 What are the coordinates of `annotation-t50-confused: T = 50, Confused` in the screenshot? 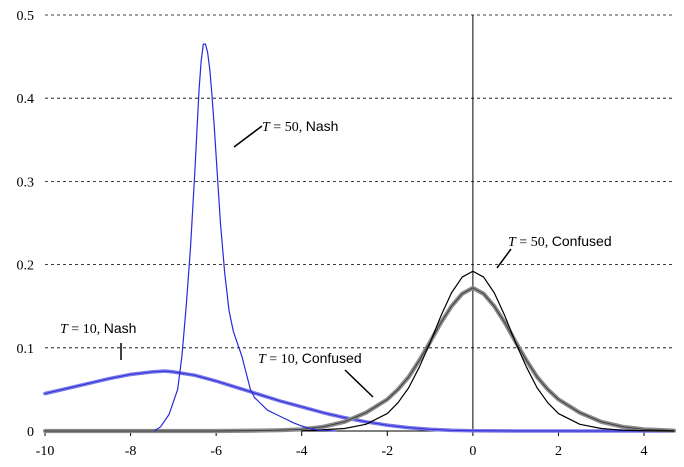 It's located at (560, 241).